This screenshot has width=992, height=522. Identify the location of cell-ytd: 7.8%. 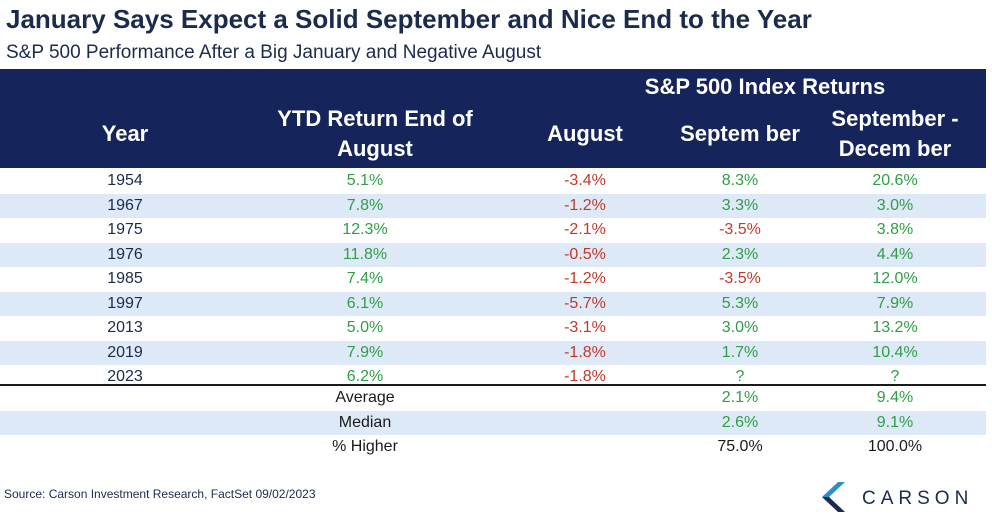
(365, 205).